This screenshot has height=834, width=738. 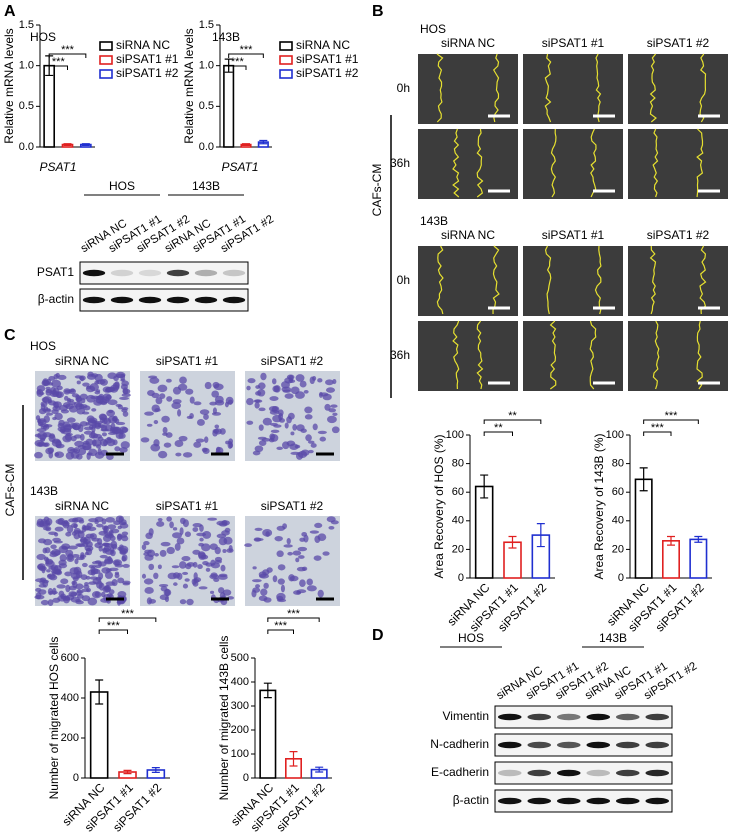 What do you see at coordinates (187, 361) in the screenshot?
I see `column-label: siPSAT1 #1` at bounding box center [187, 361].